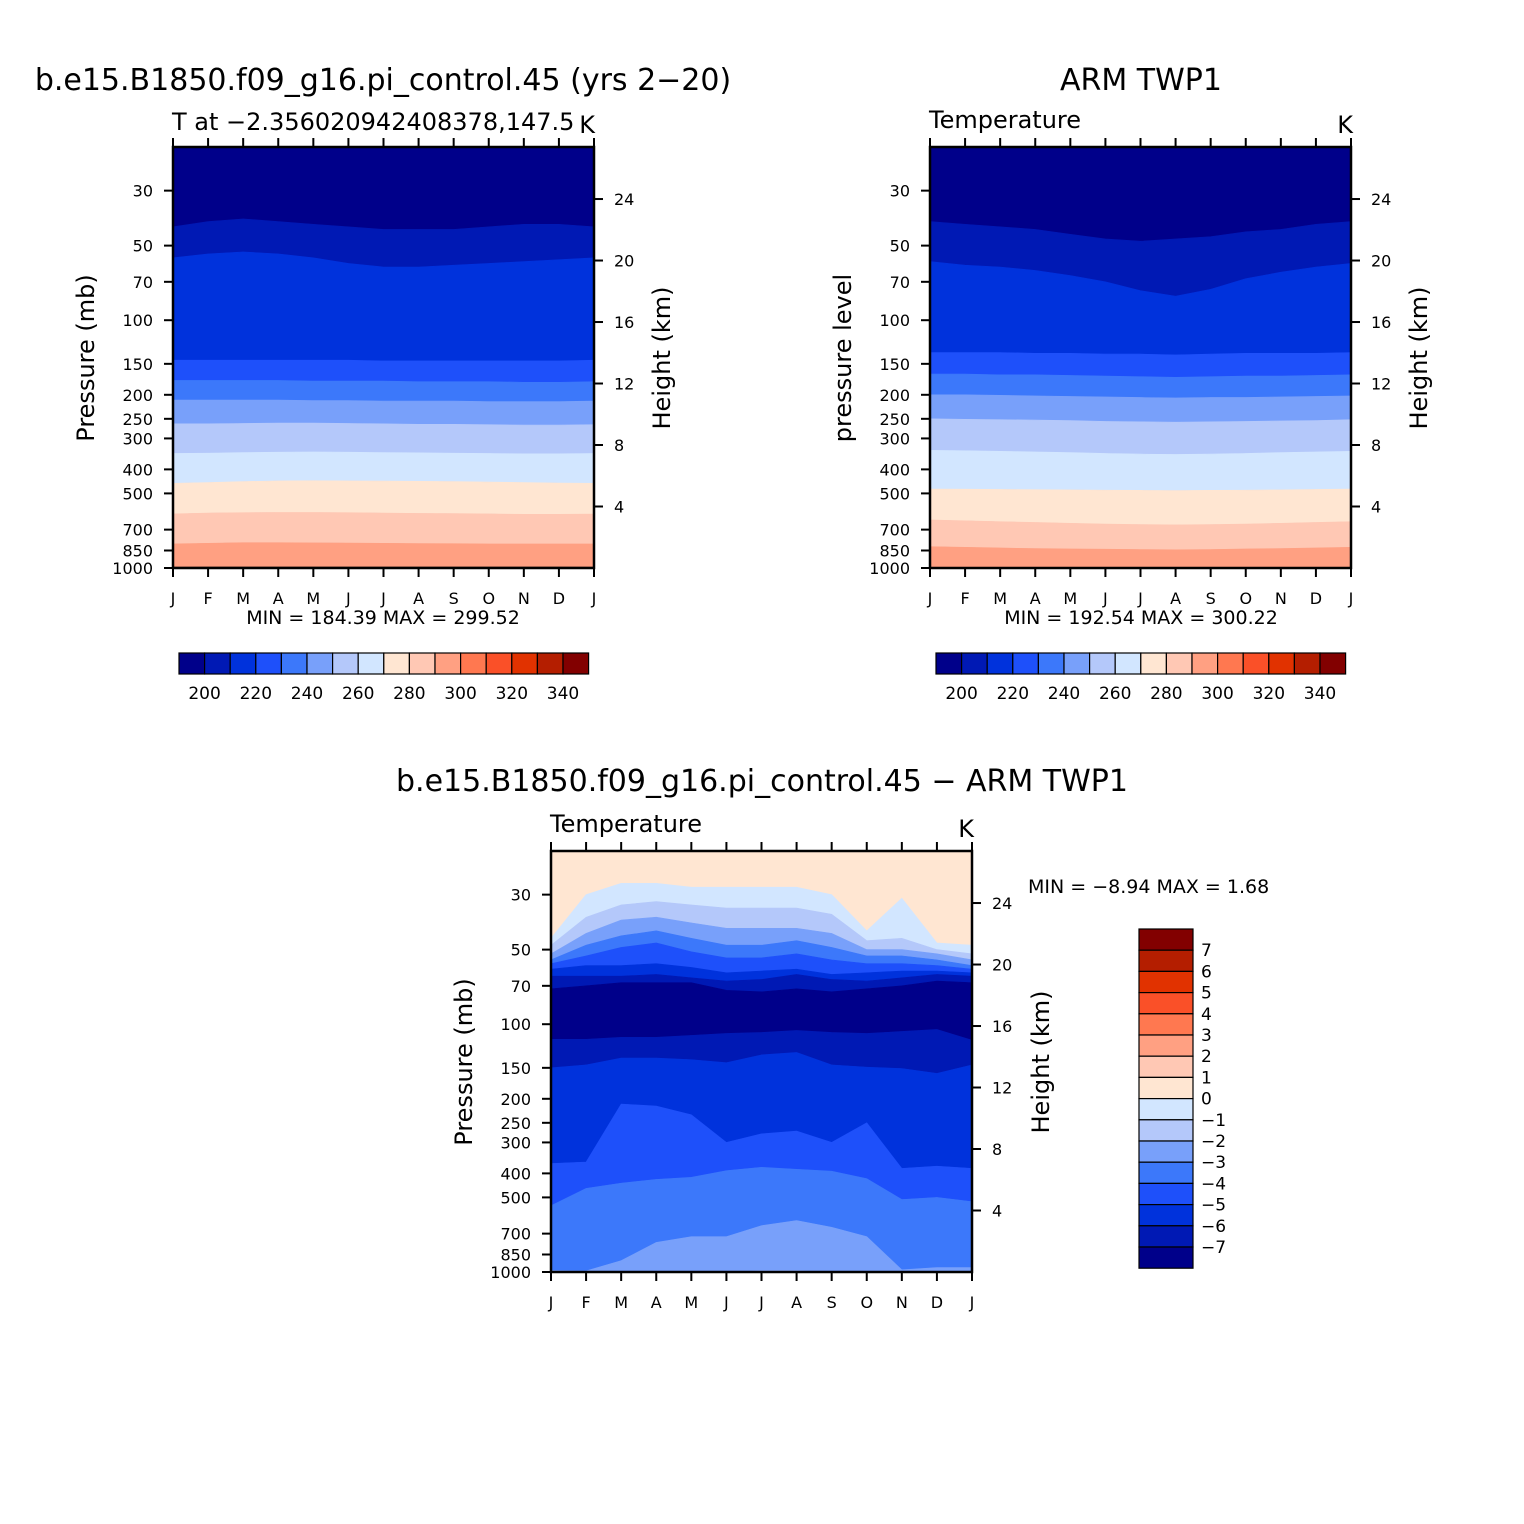 The width and height of the screenshot is (1524, 1524). I want to click on colorbar-label: −5, so click(1213, 1206).